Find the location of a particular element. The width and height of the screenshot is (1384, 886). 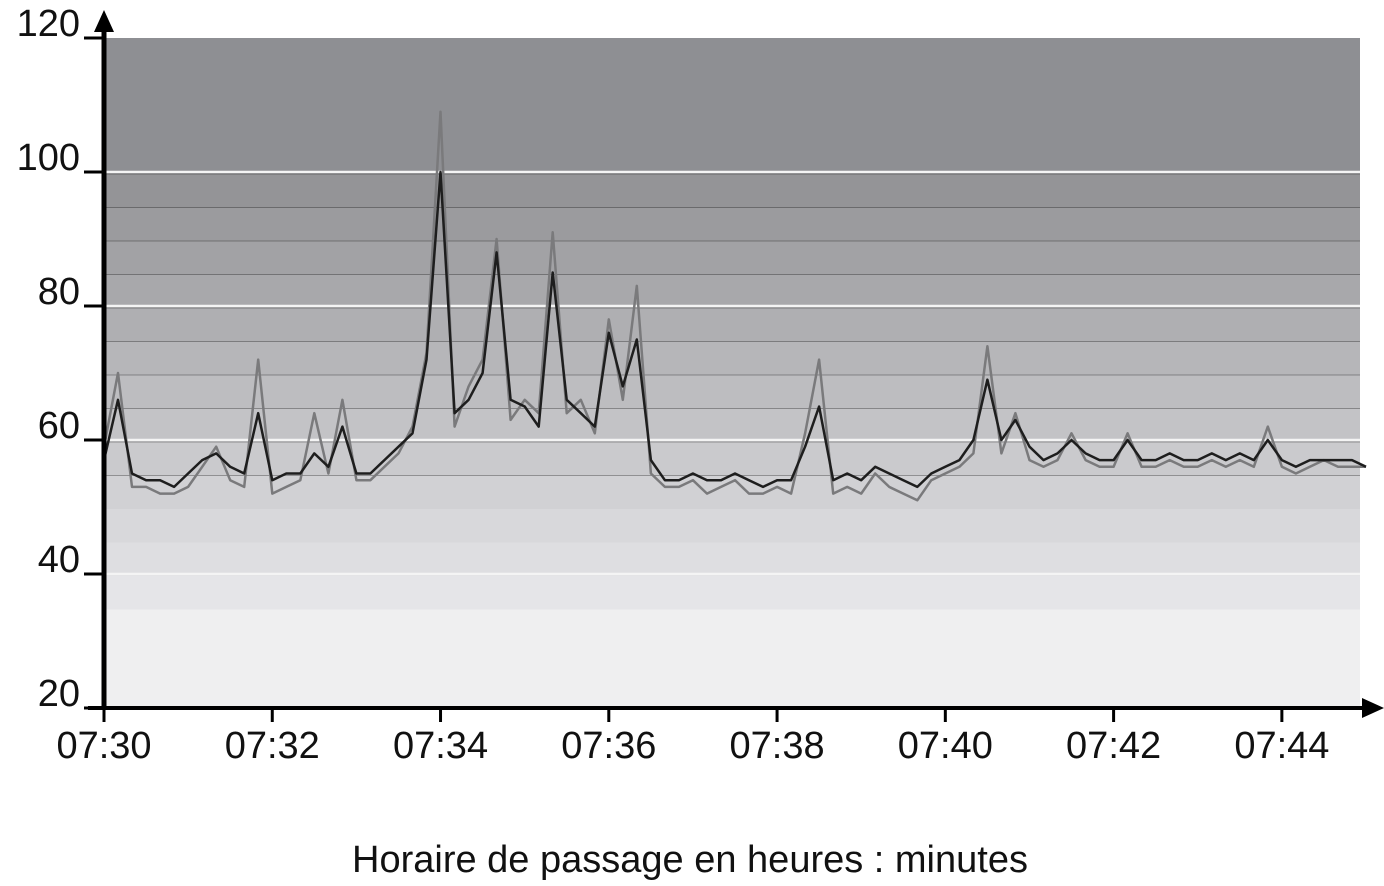

x-tick-label: 07:40 is located at coordinates (945, 746).